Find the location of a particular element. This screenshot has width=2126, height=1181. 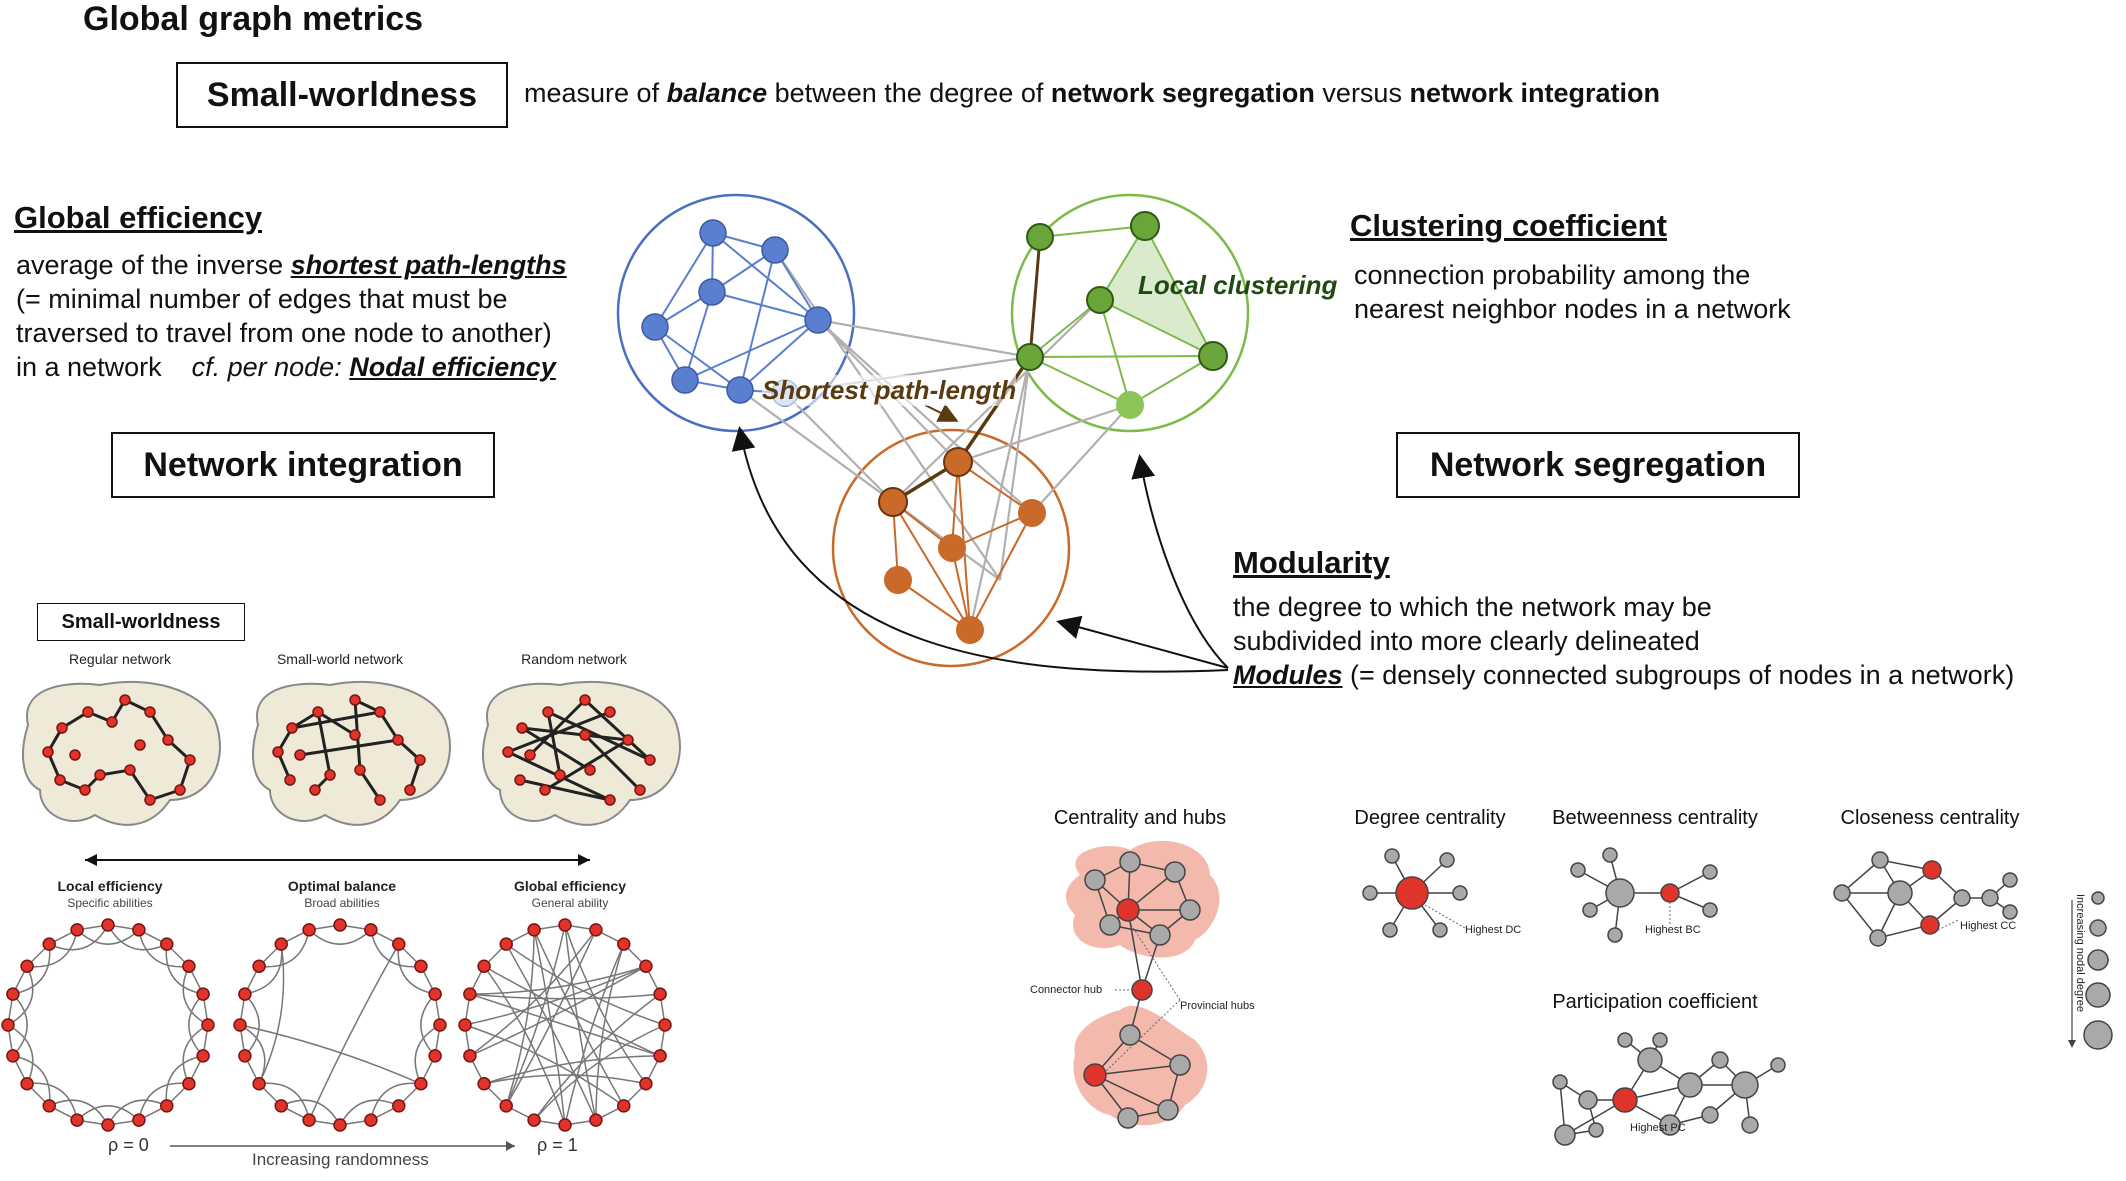

orange-module is located at coordinates (951, 548).